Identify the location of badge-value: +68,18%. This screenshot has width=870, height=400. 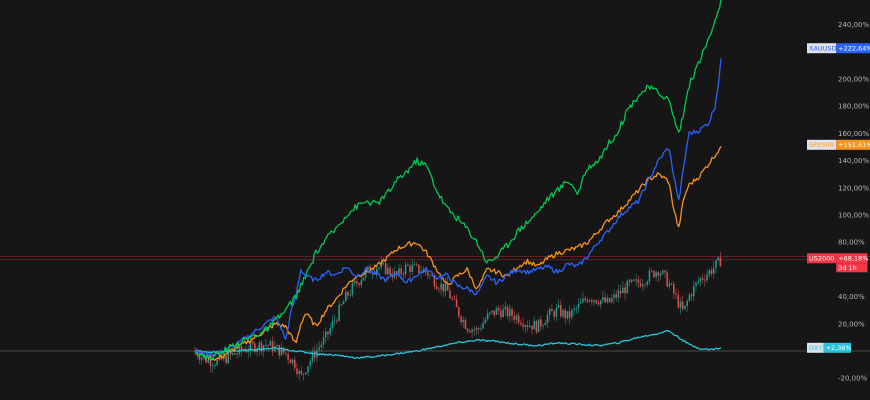
(853, 259).